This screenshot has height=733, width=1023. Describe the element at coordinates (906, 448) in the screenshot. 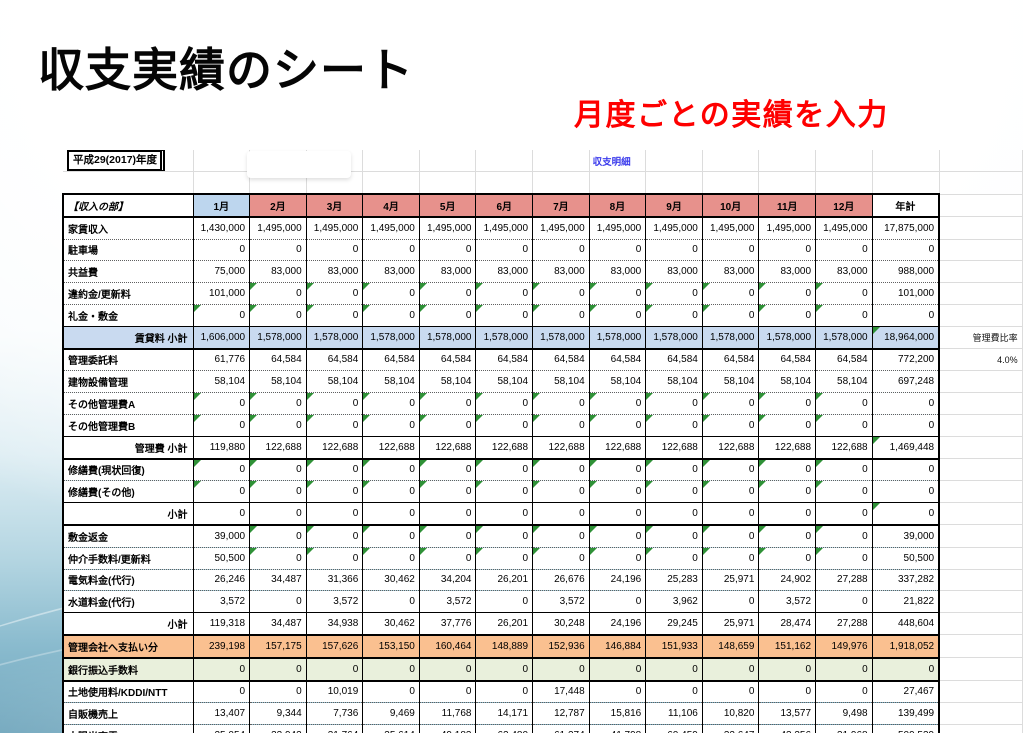

I see `total-cell: 1,469,448` at that location.